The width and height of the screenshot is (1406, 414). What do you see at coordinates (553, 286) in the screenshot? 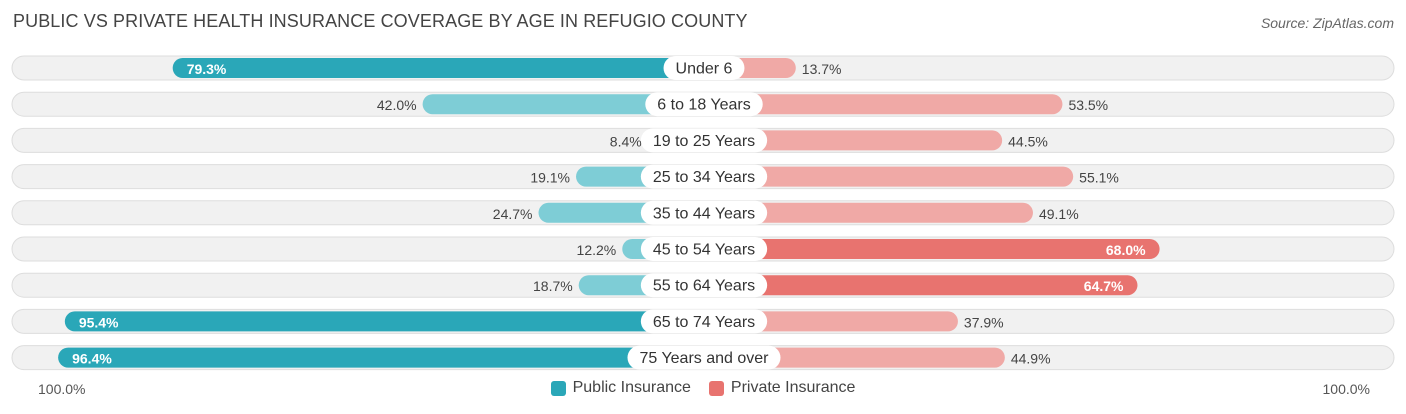
I see `public-value-label: 18.7%` at bounding box center [553, 286].